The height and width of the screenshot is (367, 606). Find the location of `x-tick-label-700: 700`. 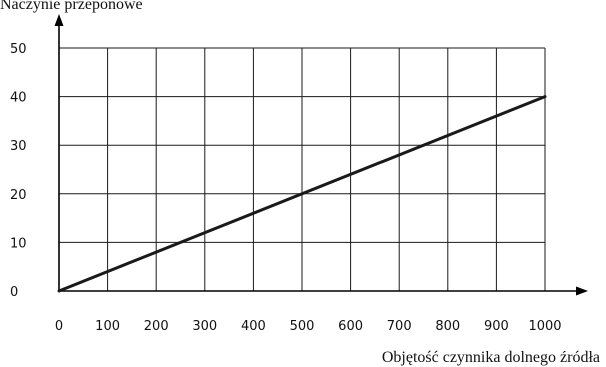

x-tick-label-700: 700 is located at coordinates (399, 326).